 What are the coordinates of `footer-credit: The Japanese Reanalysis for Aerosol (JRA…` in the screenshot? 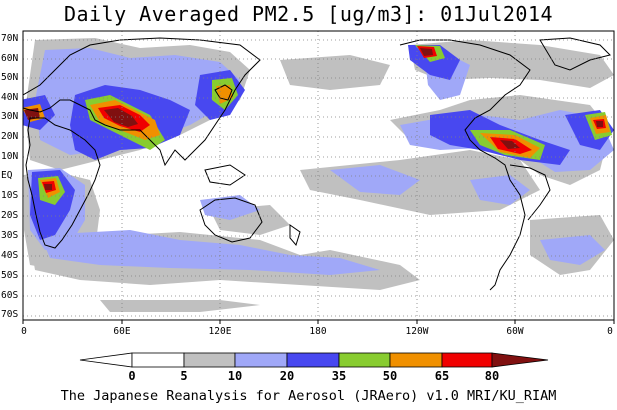 It's located at (308, 396).